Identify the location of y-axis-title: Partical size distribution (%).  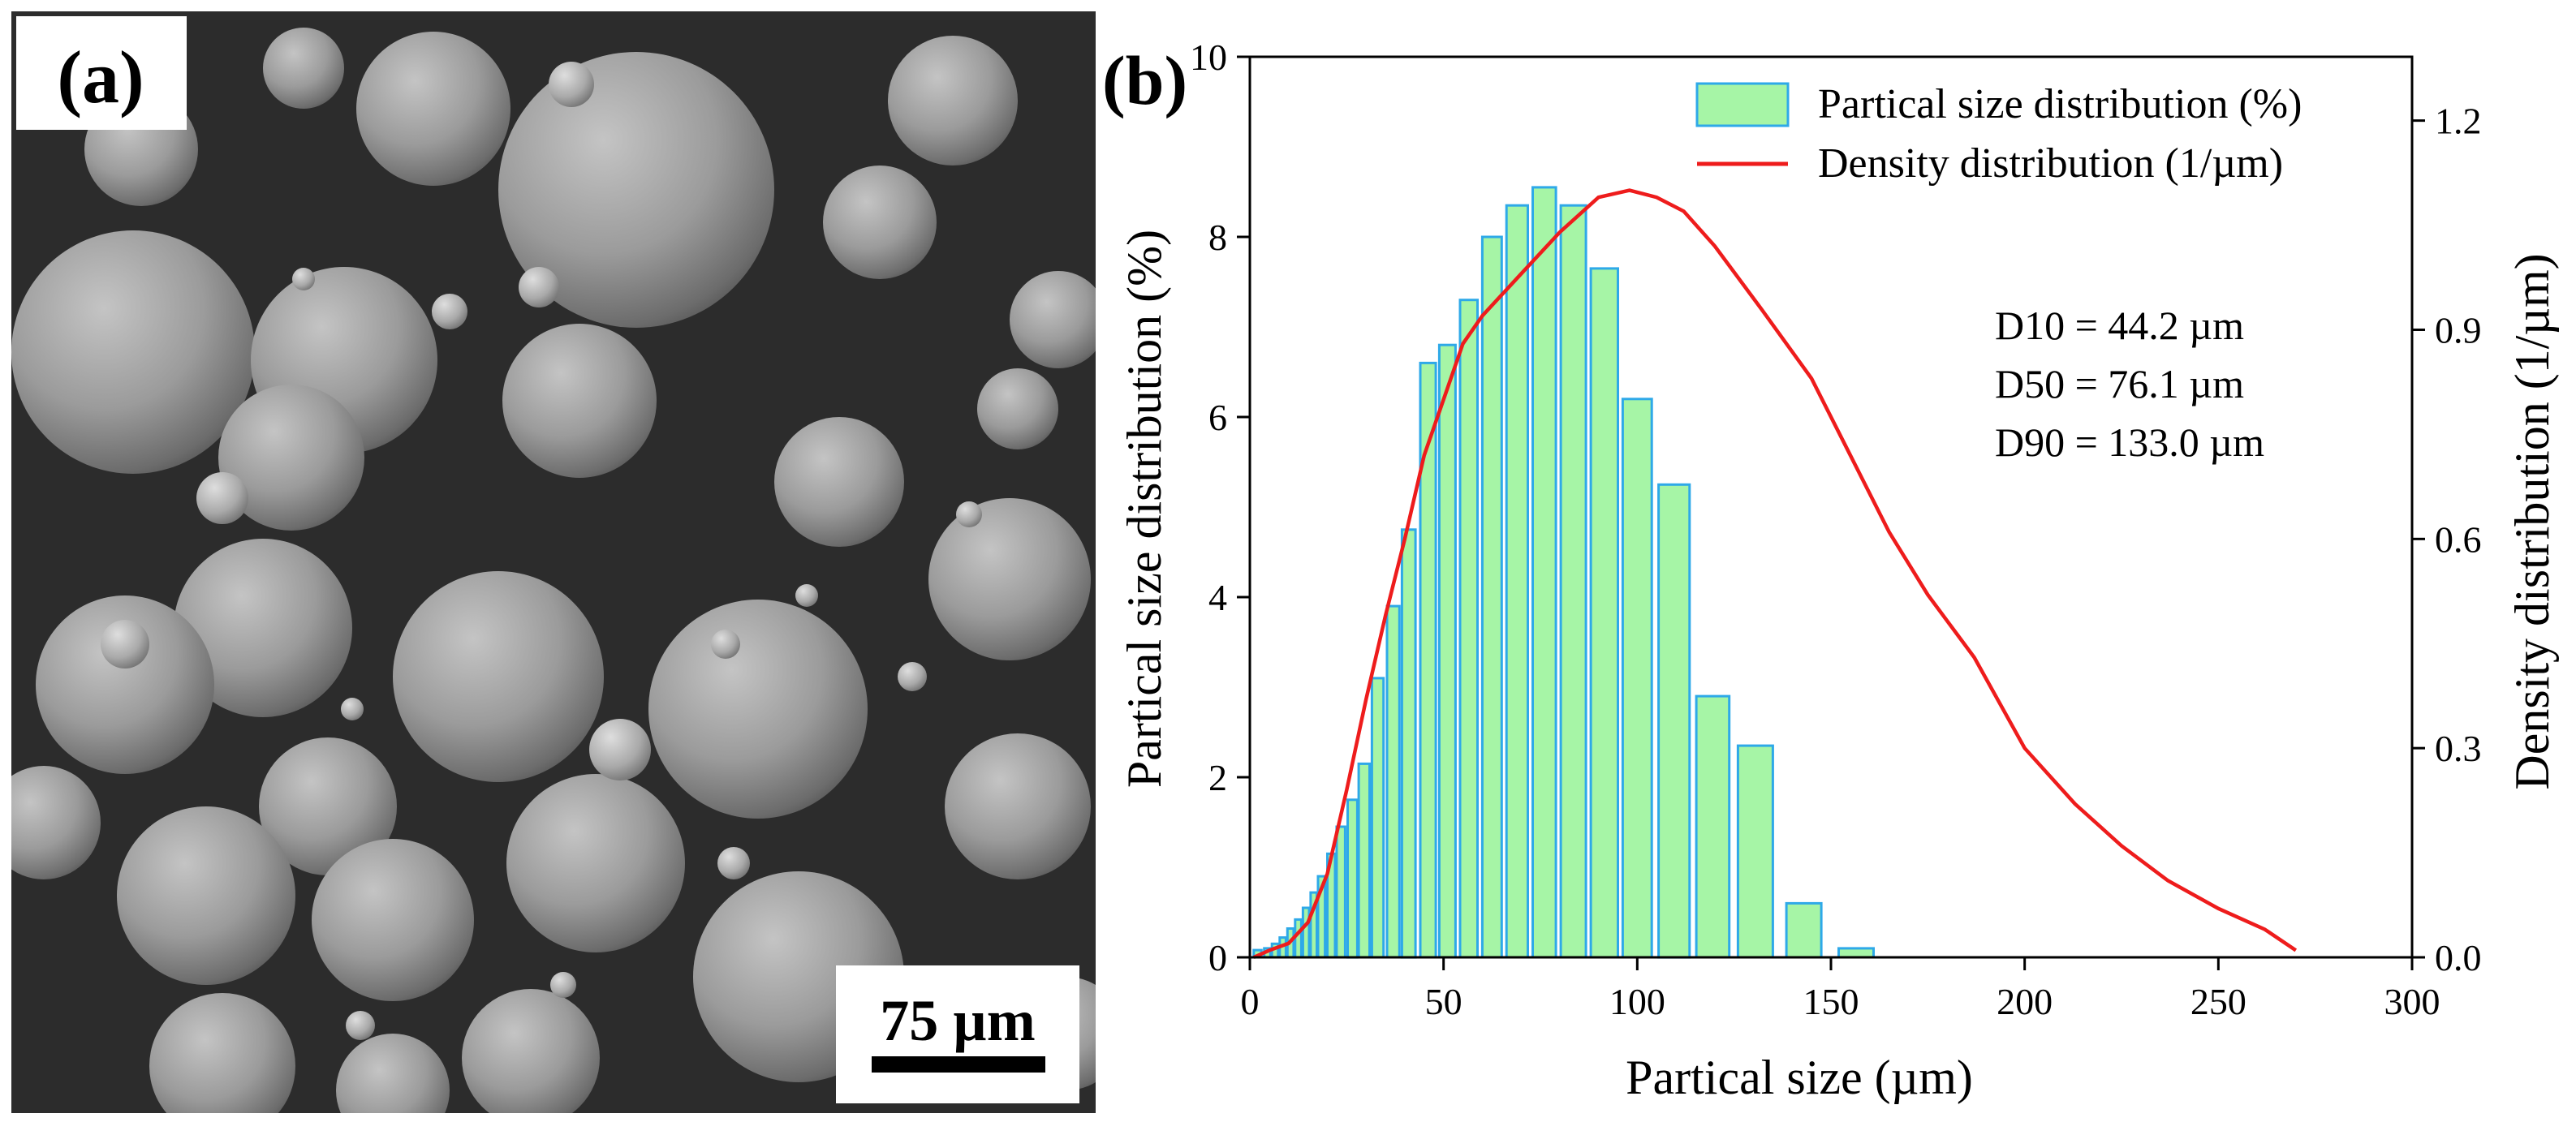
(1144, 509).